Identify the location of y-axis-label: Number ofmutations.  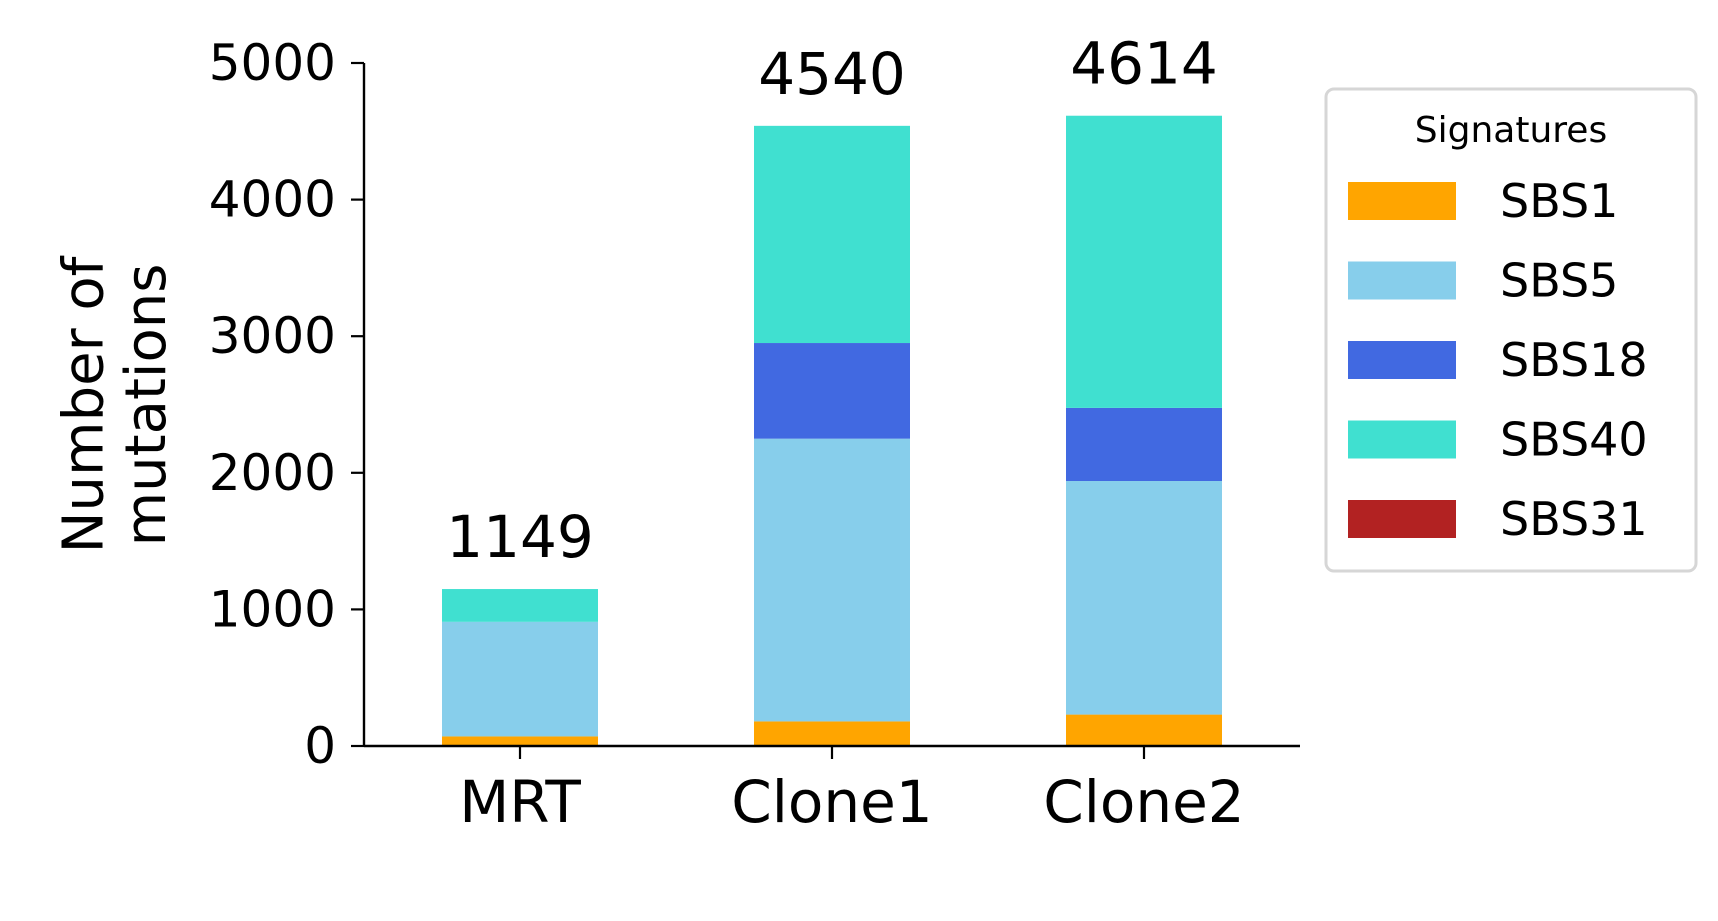
(115, 404).